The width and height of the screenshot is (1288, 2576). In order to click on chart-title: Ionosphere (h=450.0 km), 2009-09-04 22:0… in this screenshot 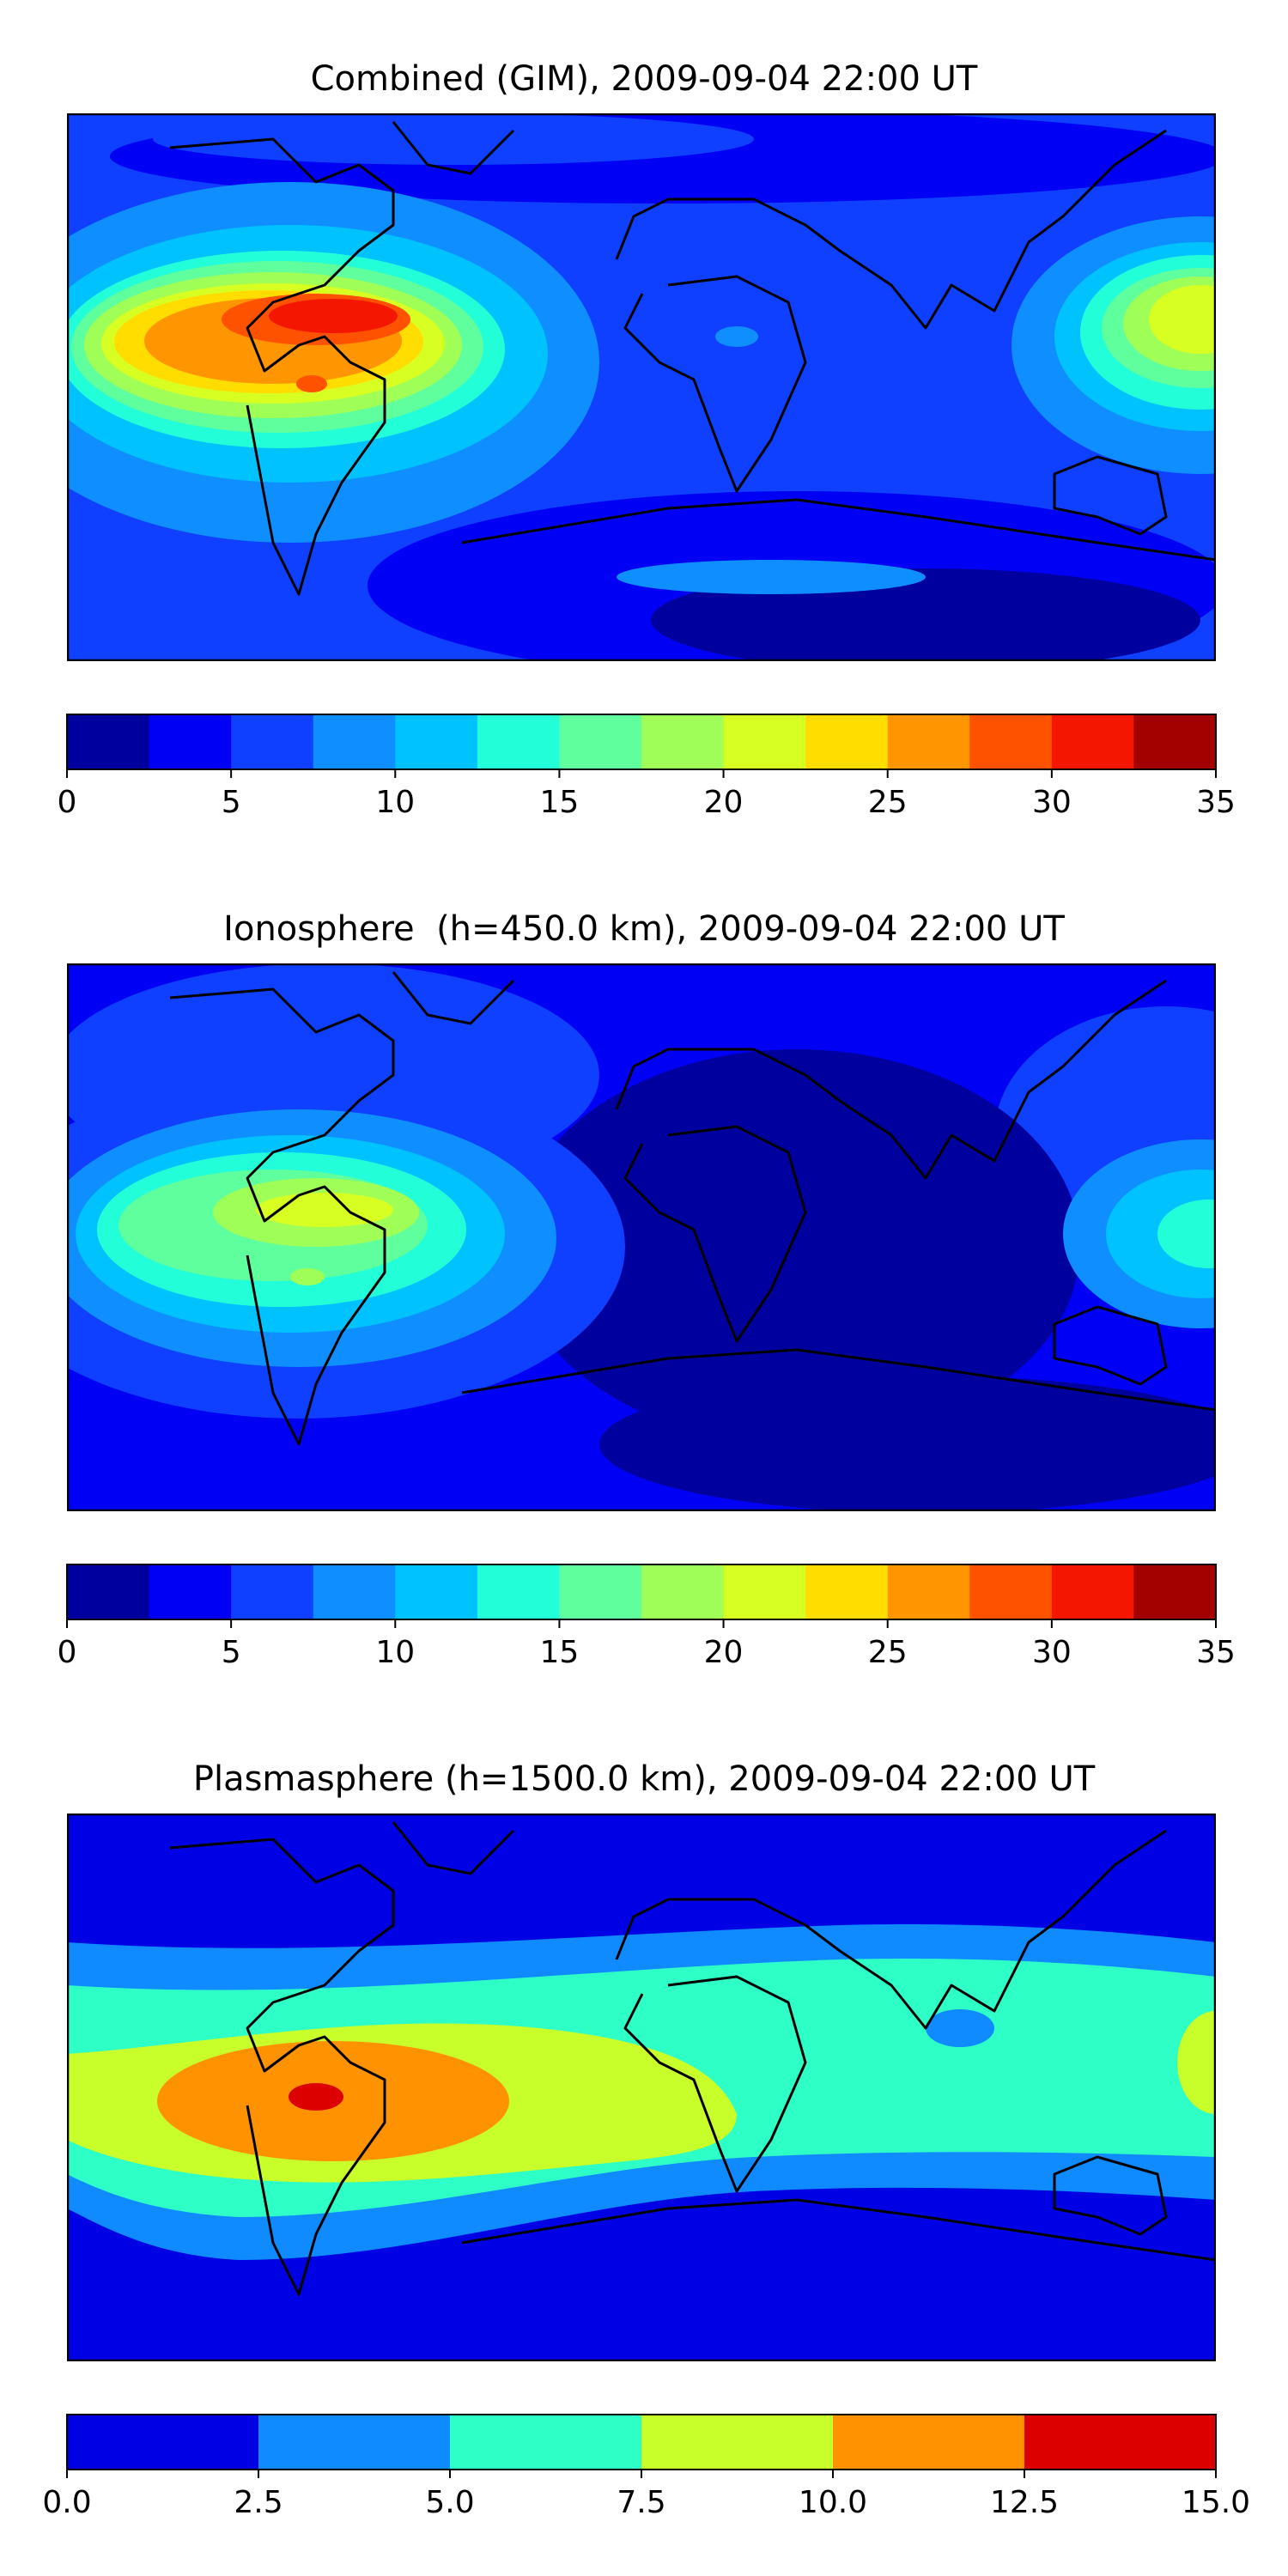, I will do `click(644, 929)`.